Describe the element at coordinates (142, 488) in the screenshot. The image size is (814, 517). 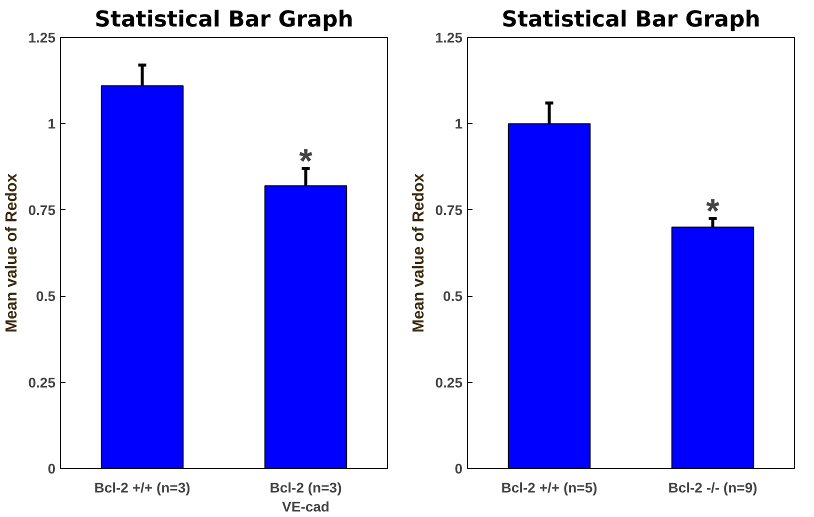
I see `x-tick-label: Bcl-2 +/+ (n=3)` at that location.